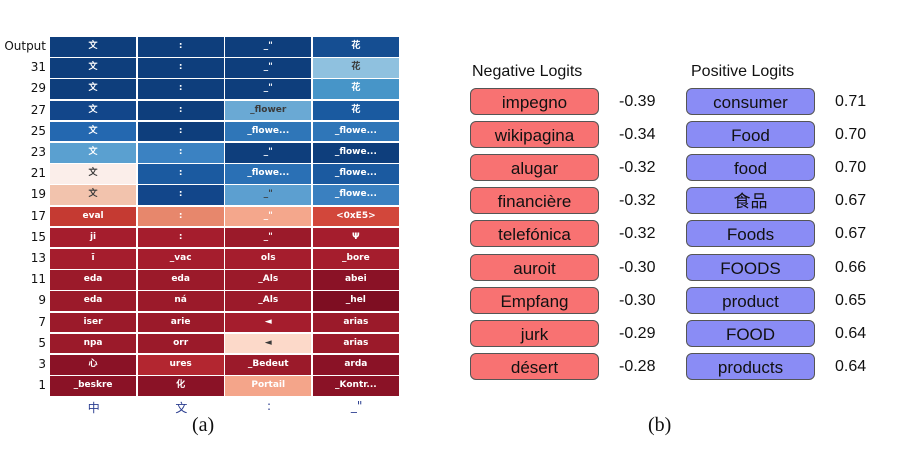 This screenshot has width=897, height=449. Describe the element at coordinates (660, 425) in the screenshot. I see `caption-b: (b)` at that location.